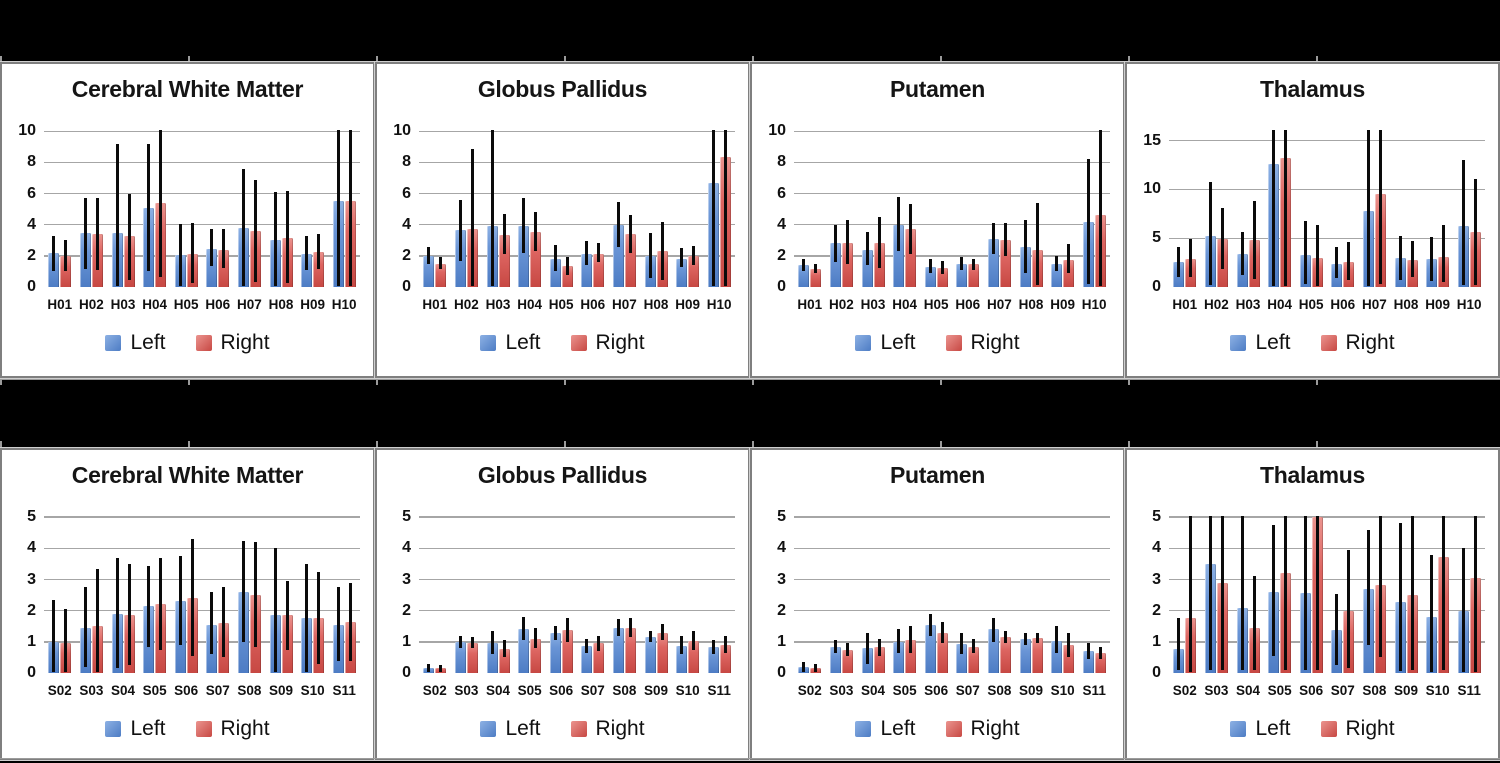 The height and width of the screenshot is (763, 1500). I want to click on y-axis-tick-label: 10, so click(402, 131).